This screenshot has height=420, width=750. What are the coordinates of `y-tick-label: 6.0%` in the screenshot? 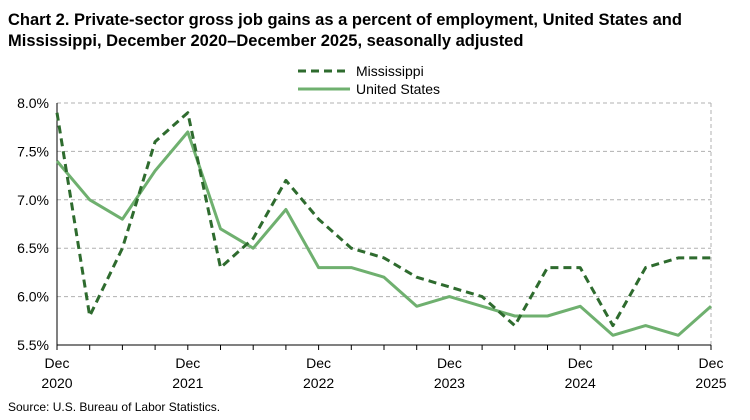 It's located at (33, 297).